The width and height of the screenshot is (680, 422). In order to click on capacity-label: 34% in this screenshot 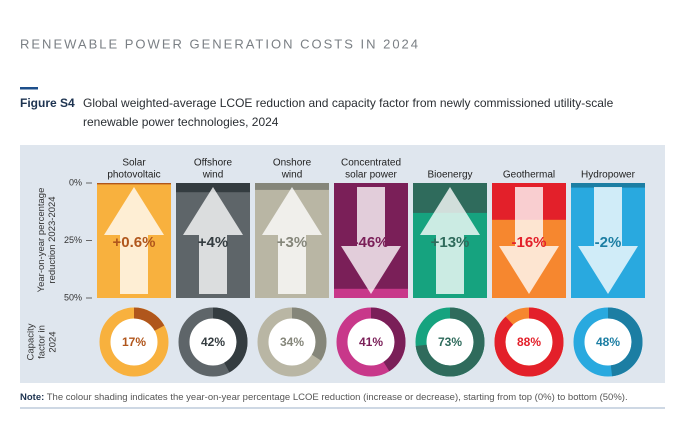, I will do `click(292, 342)`.